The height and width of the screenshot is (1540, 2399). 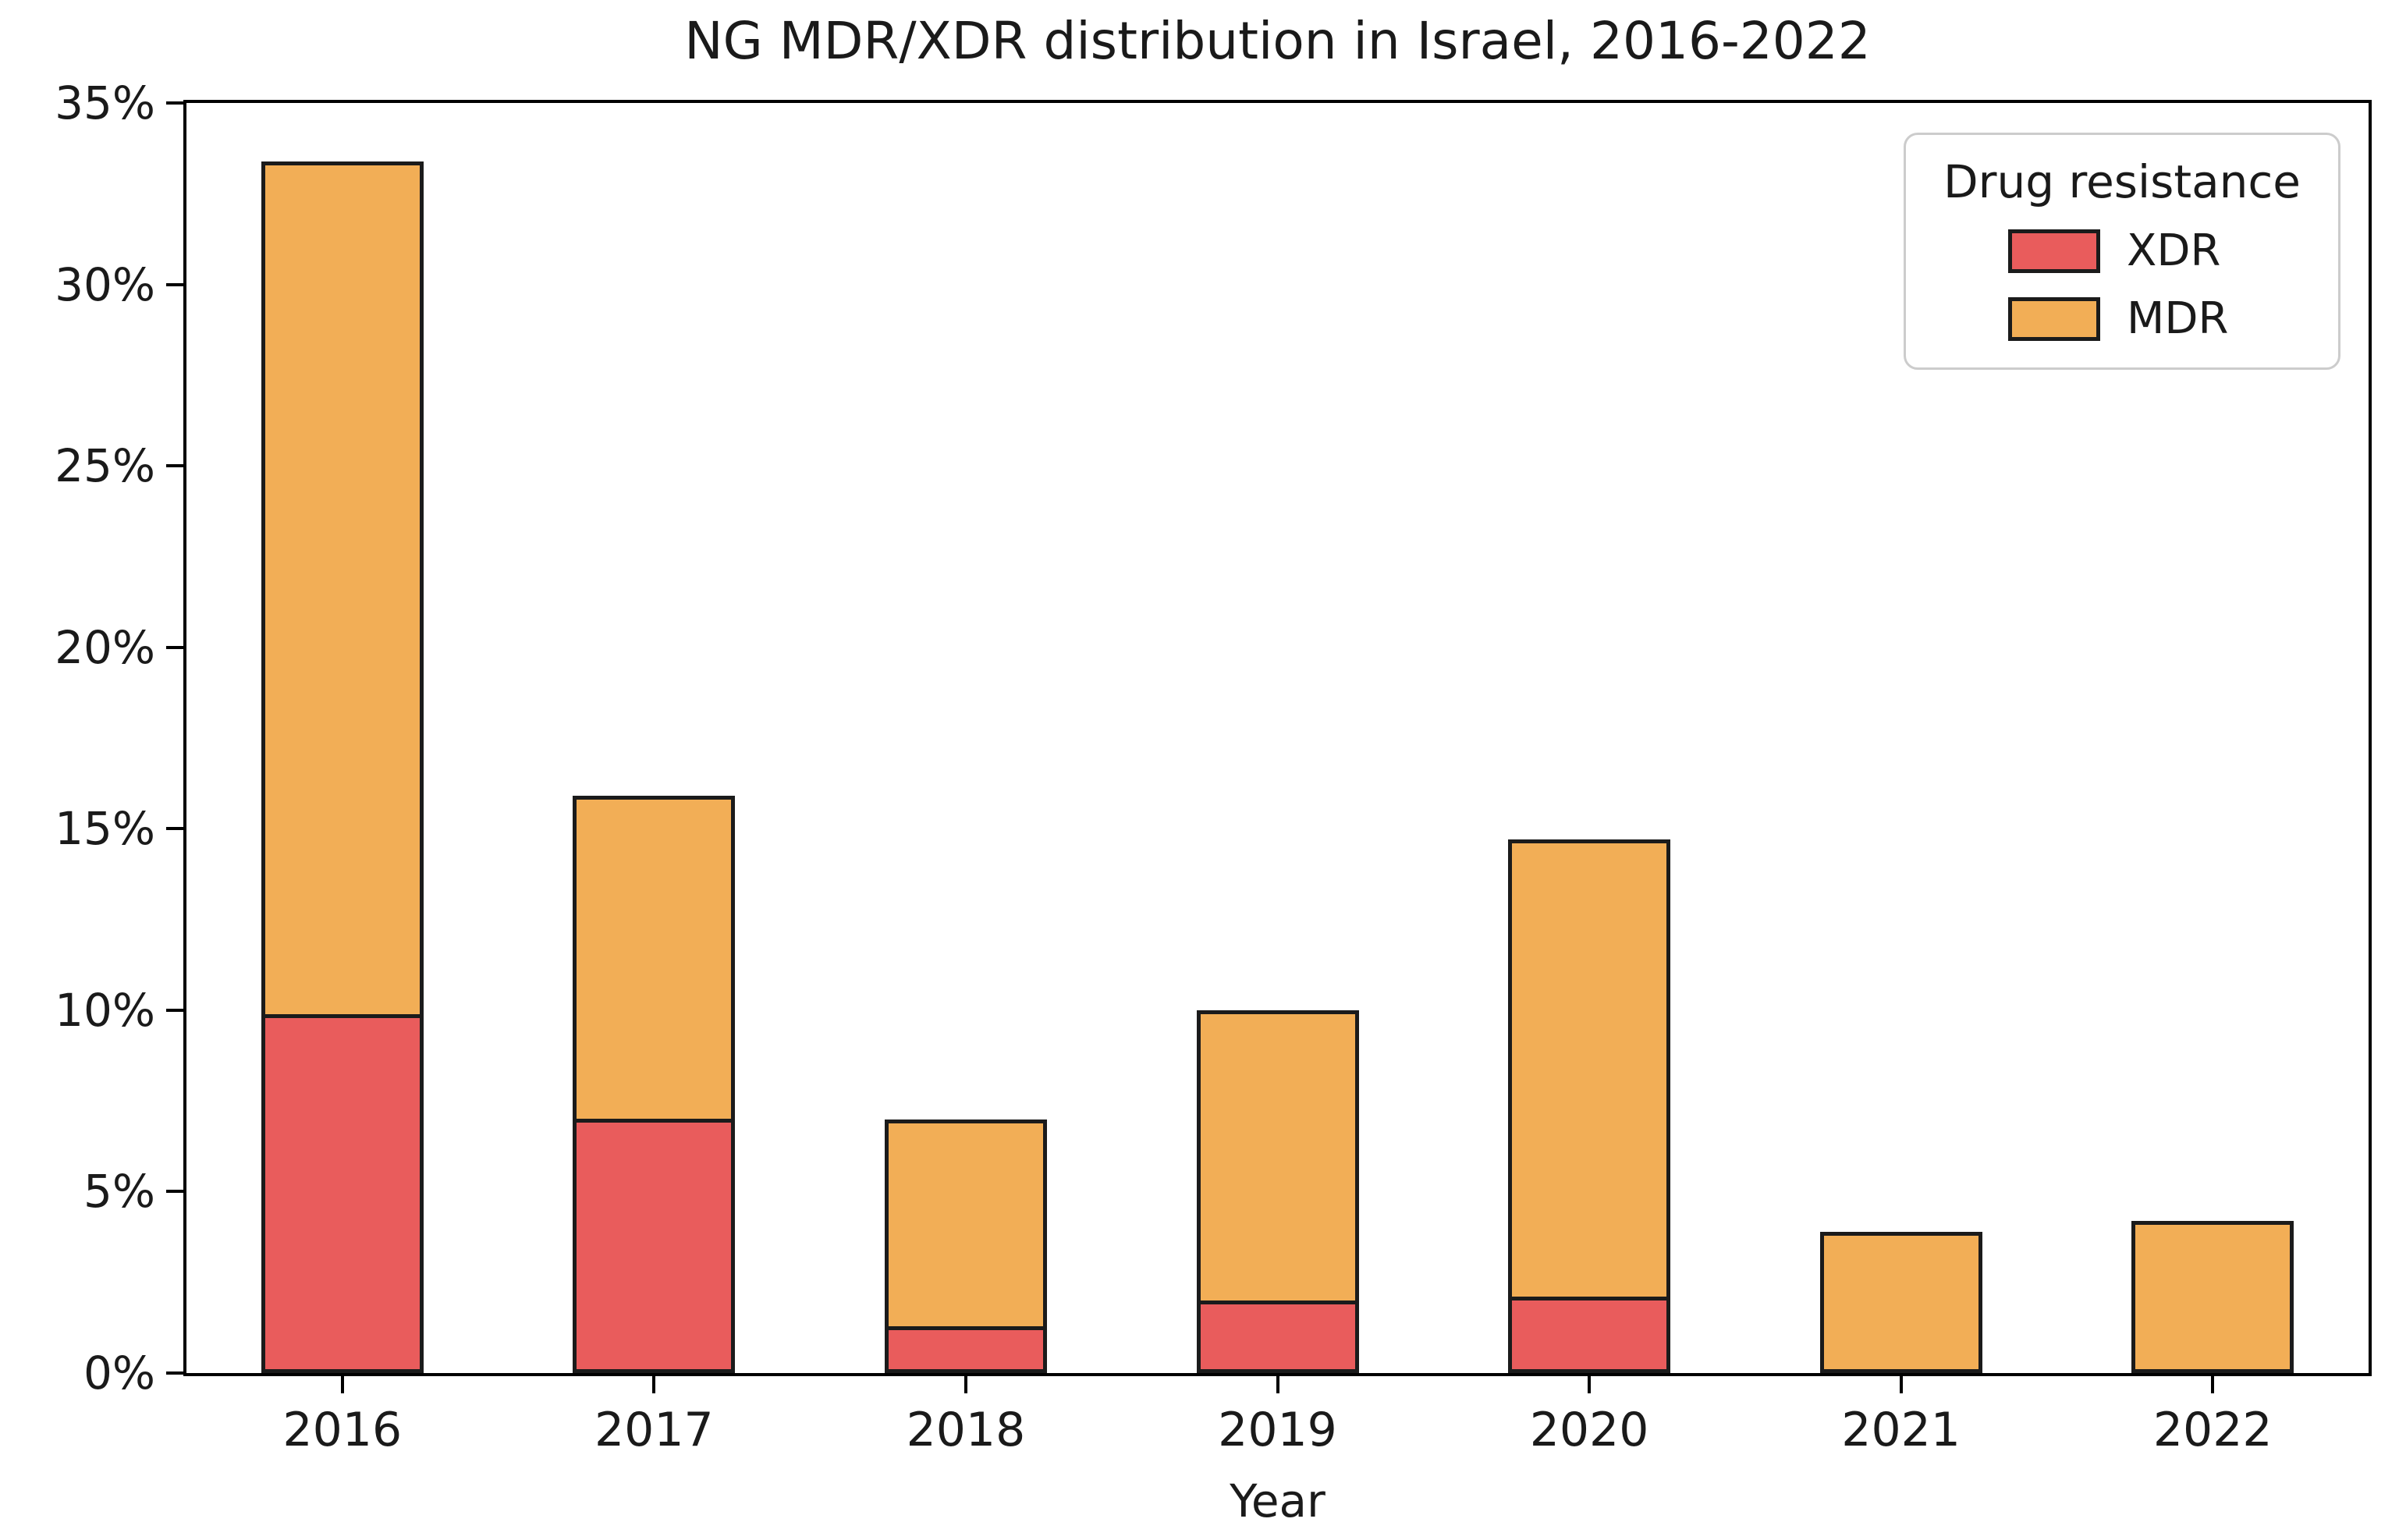 What do you see at coordinates (119, 1192) in the screenshot?
I see `y-tick-label: 5%` at bounding box center [119, 1192].